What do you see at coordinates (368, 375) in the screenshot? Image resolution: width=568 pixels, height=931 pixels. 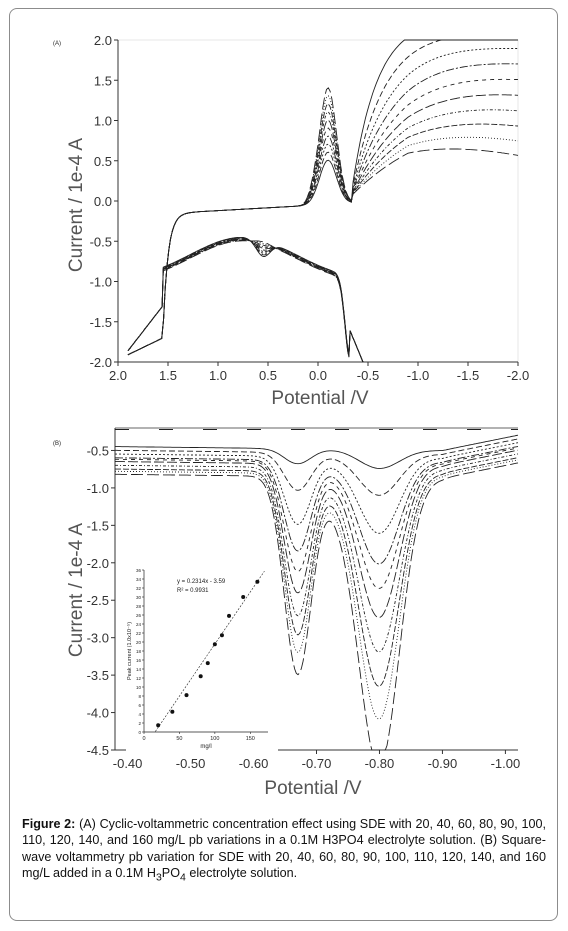 I see `chart-a-x-tick-label: -0.5` at bounding box center [368, 375].